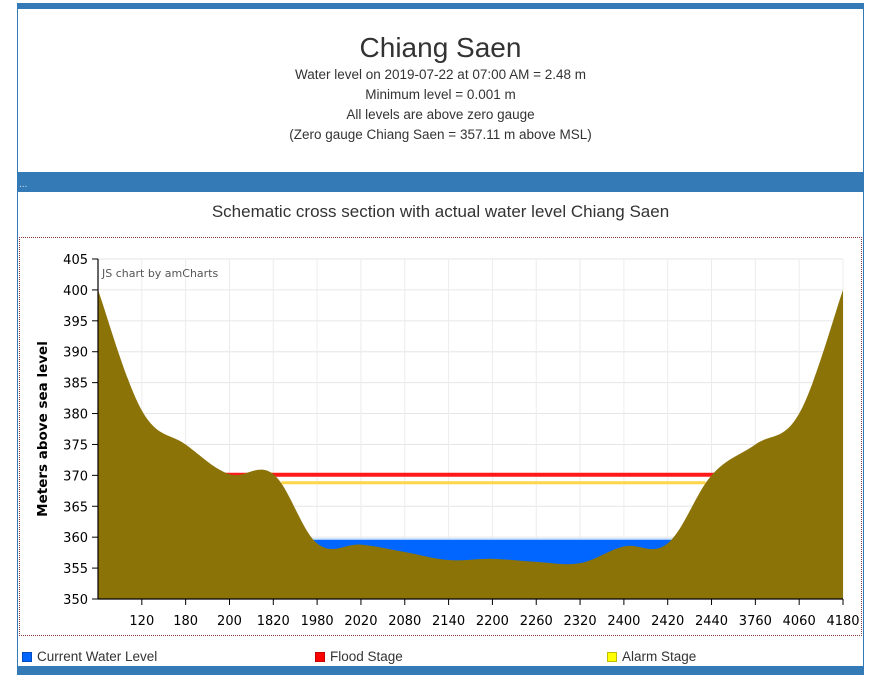  I want to click on y-tick-label: 365, so click(75, 507).